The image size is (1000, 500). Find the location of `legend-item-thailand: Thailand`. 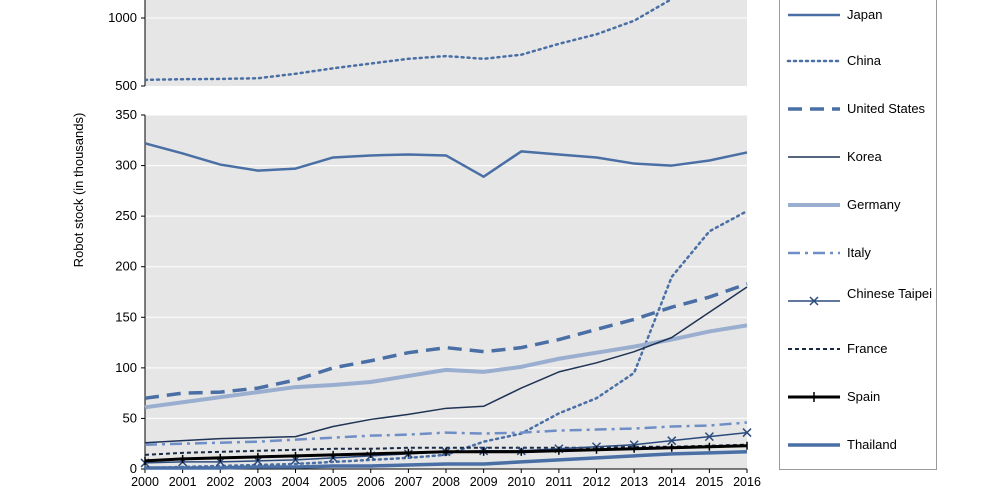

legend-item-thailand: Thailand is located at coordinates (858, 450).